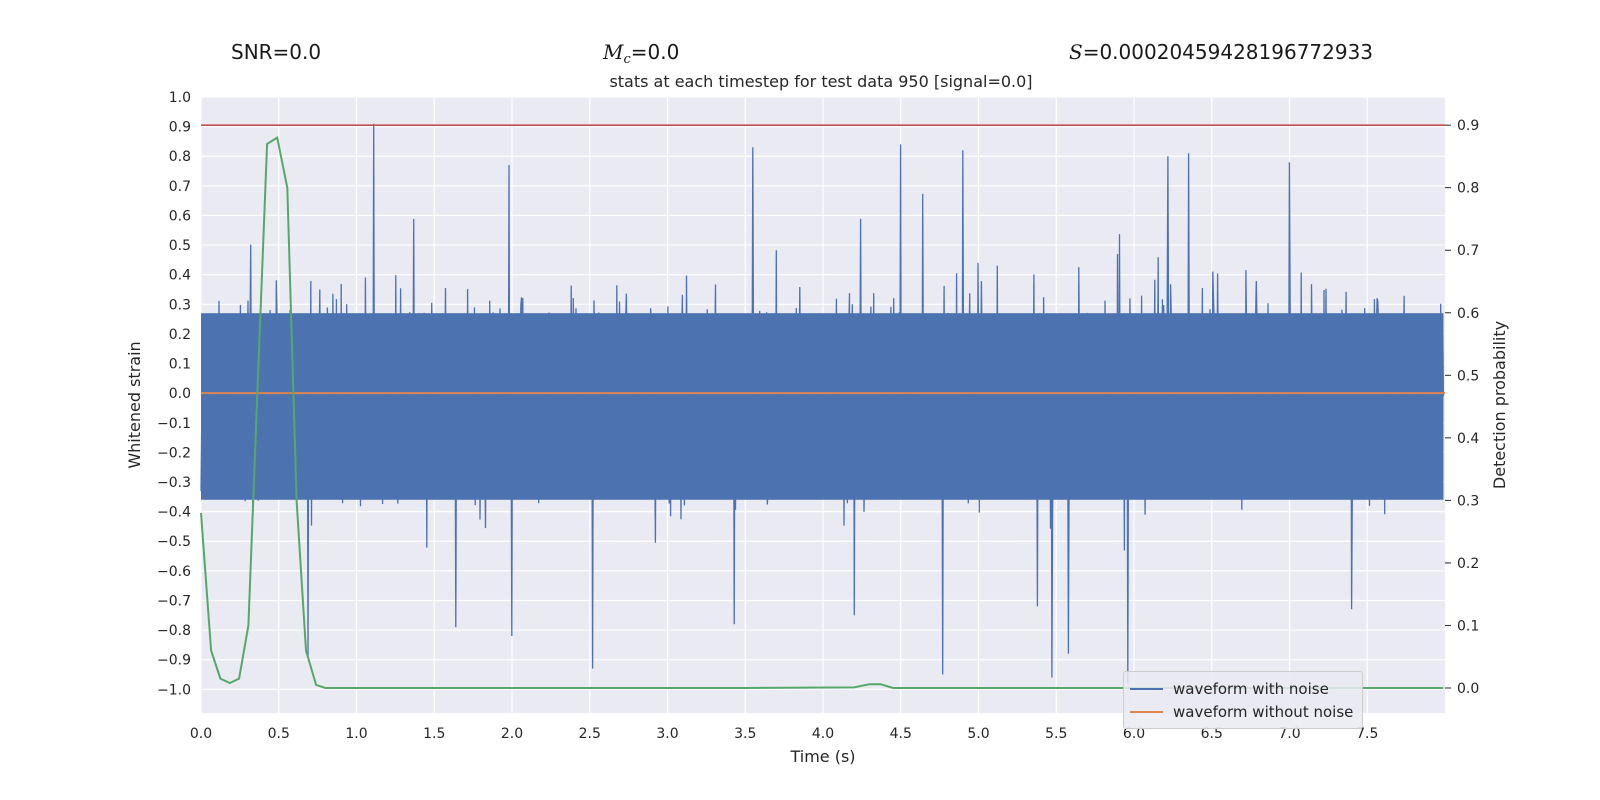  I want to click on x-tick-label: 4.5, so click(901, 734).